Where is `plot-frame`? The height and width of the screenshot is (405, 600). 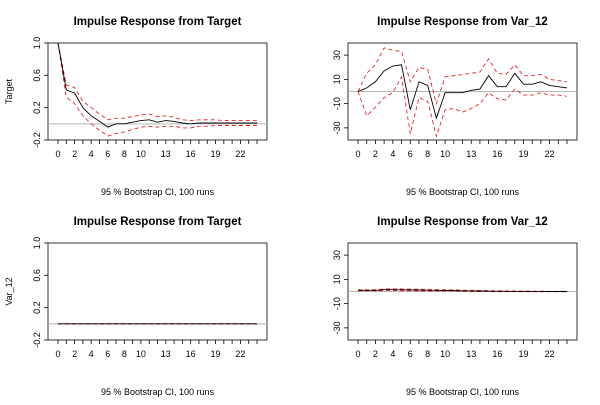 plot-frame is located at coordinates (157, 291).